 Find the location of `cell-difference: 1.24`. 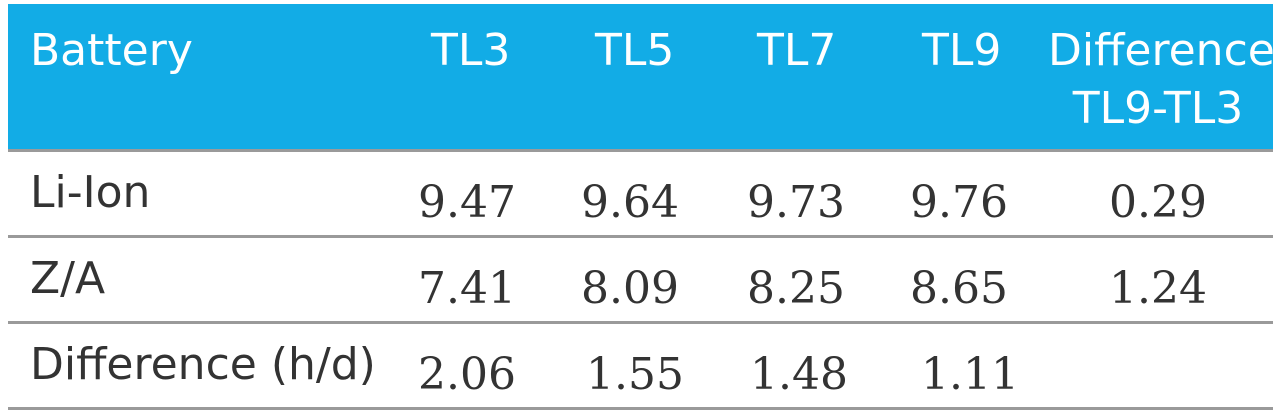

cell-difference: 1.24 is located at coordinates (1158, 288).